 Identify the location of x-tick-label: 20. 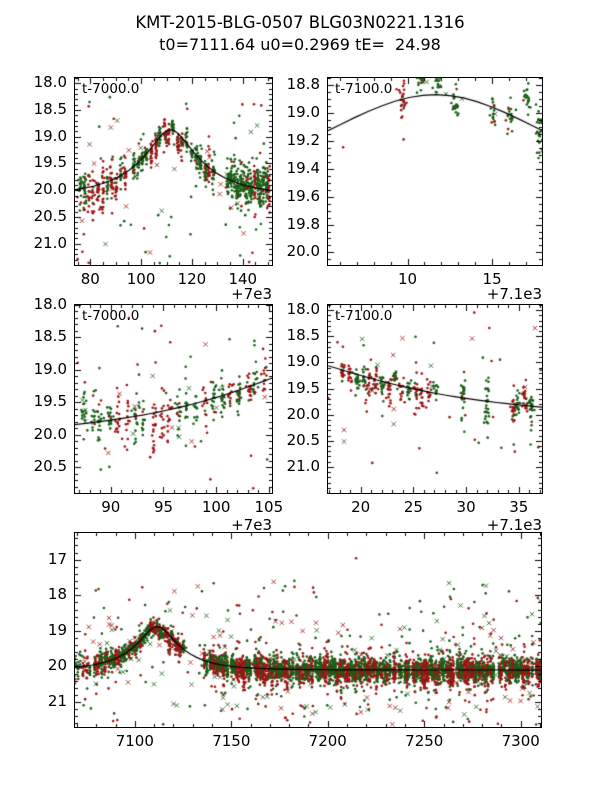
(361, 507).